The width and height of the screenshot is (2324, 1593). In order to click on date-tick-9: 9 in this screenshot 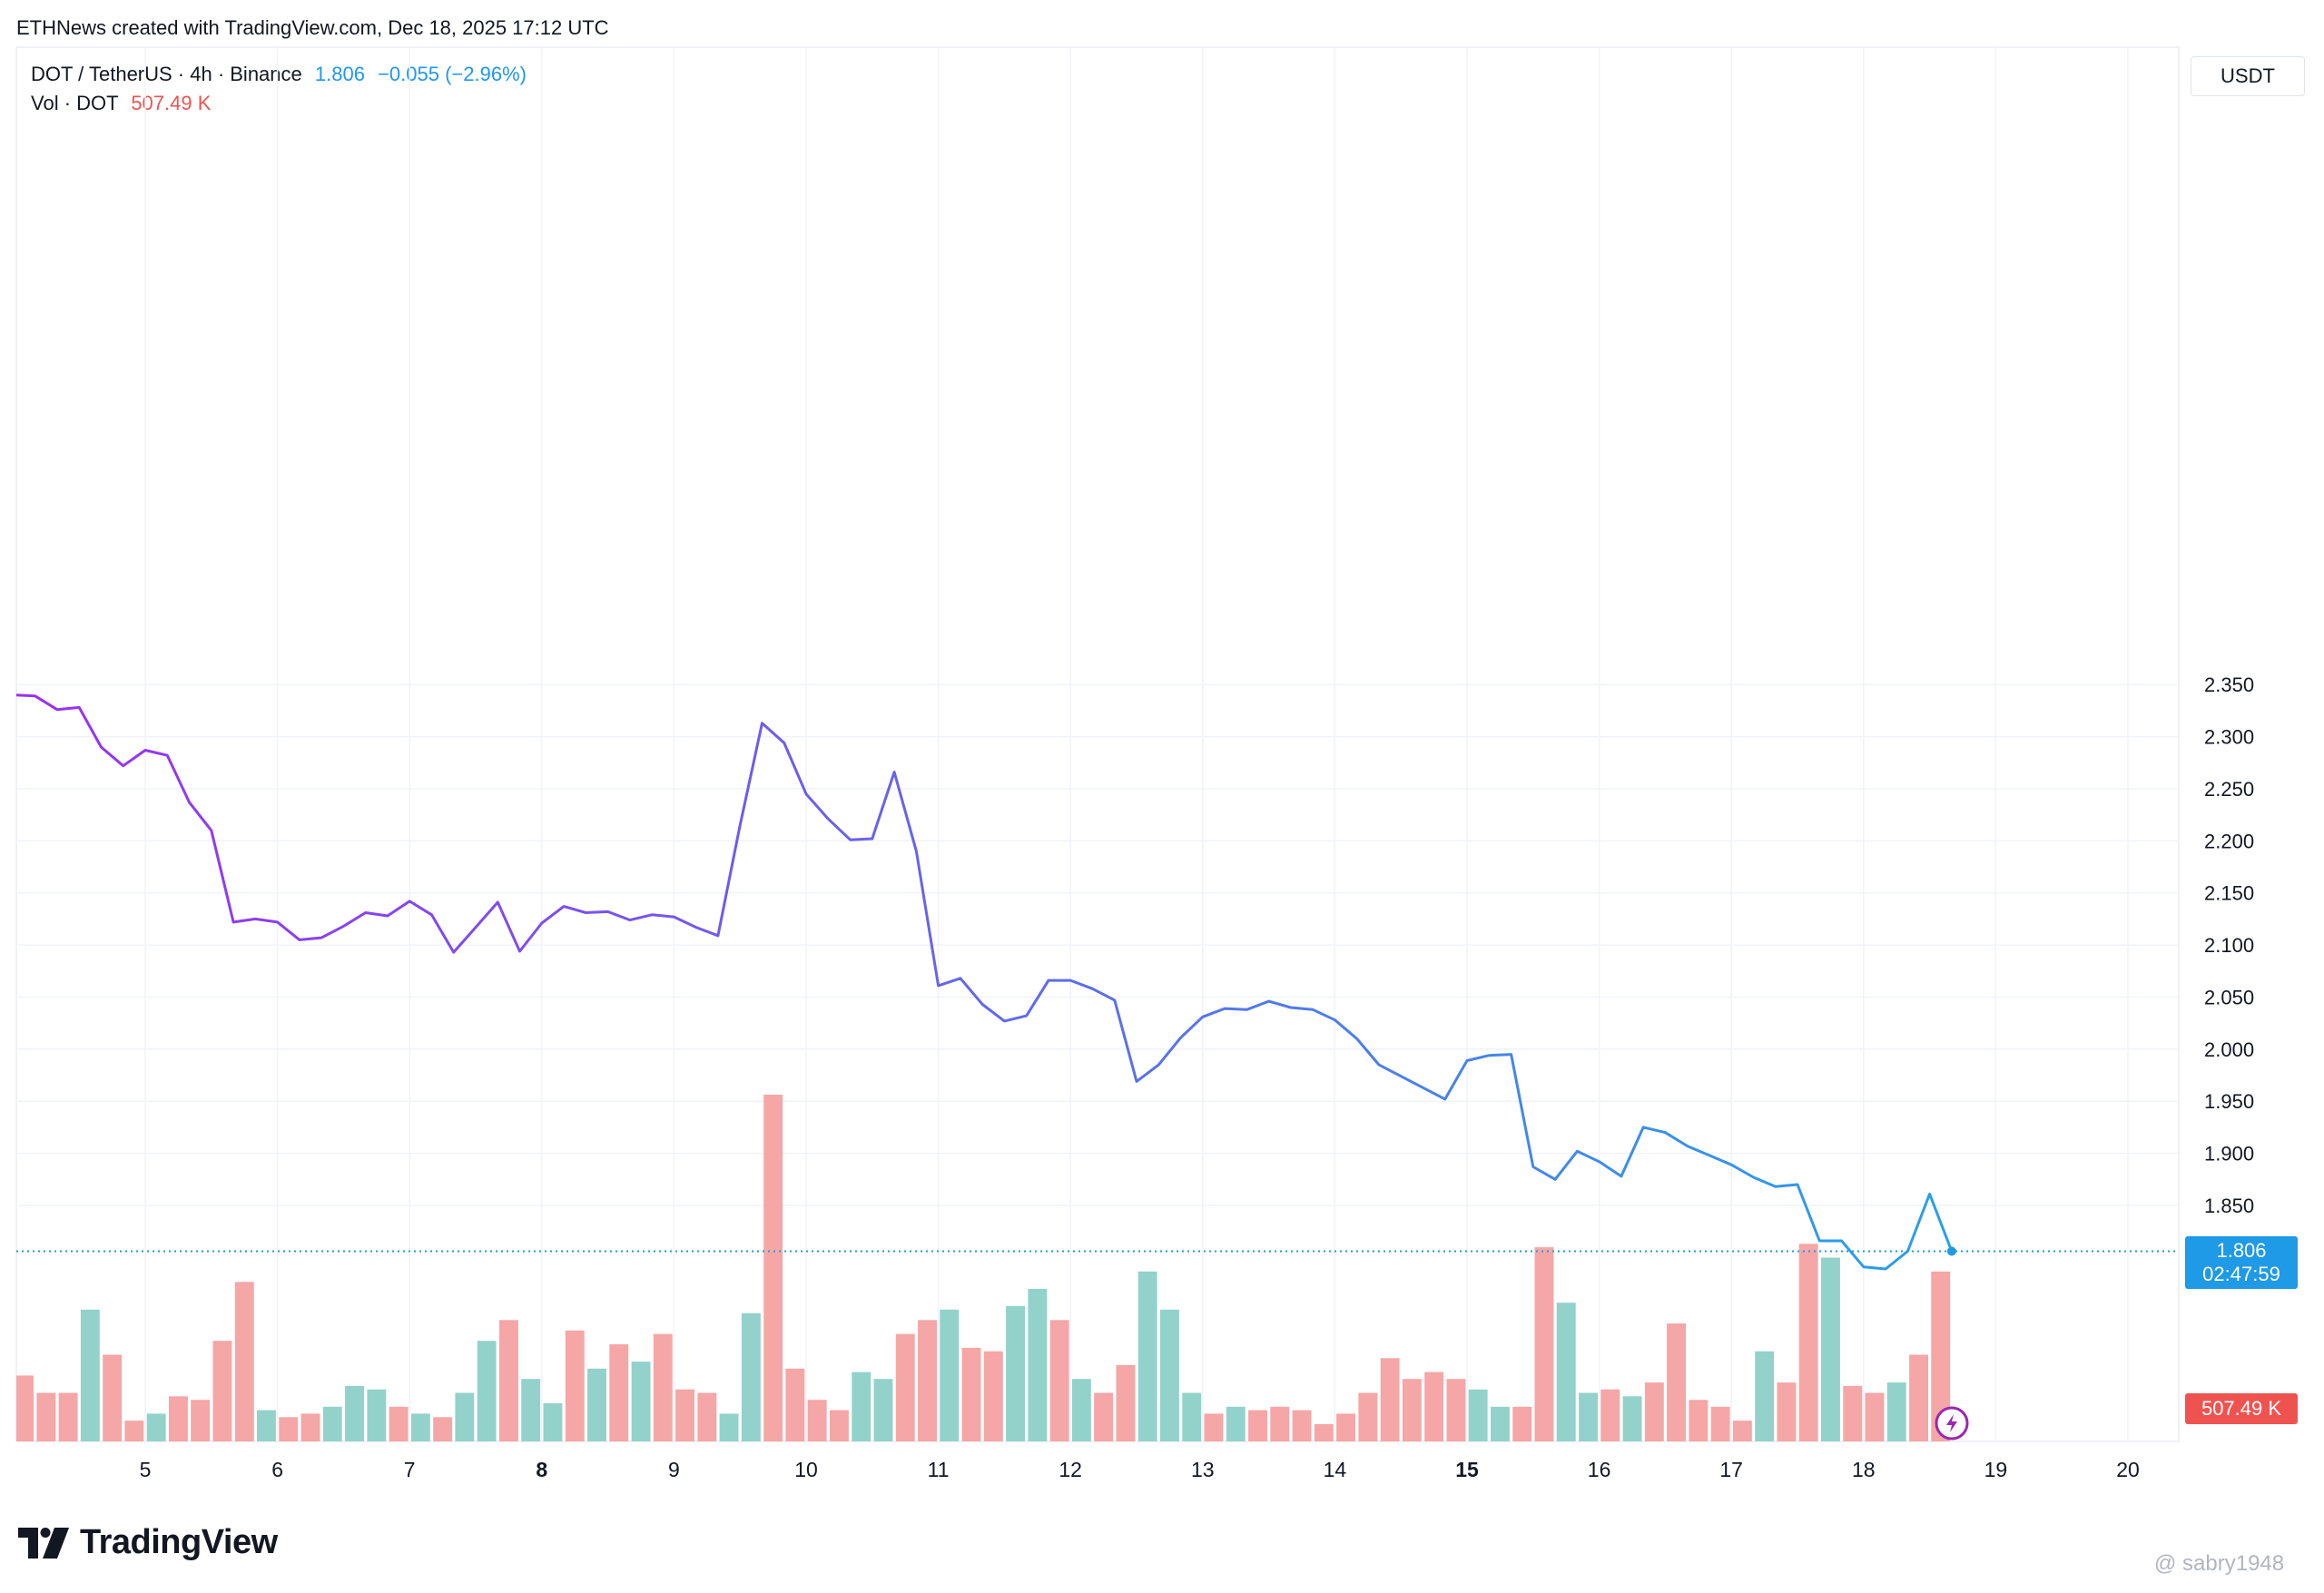, I will do `click(674, 1469)`.